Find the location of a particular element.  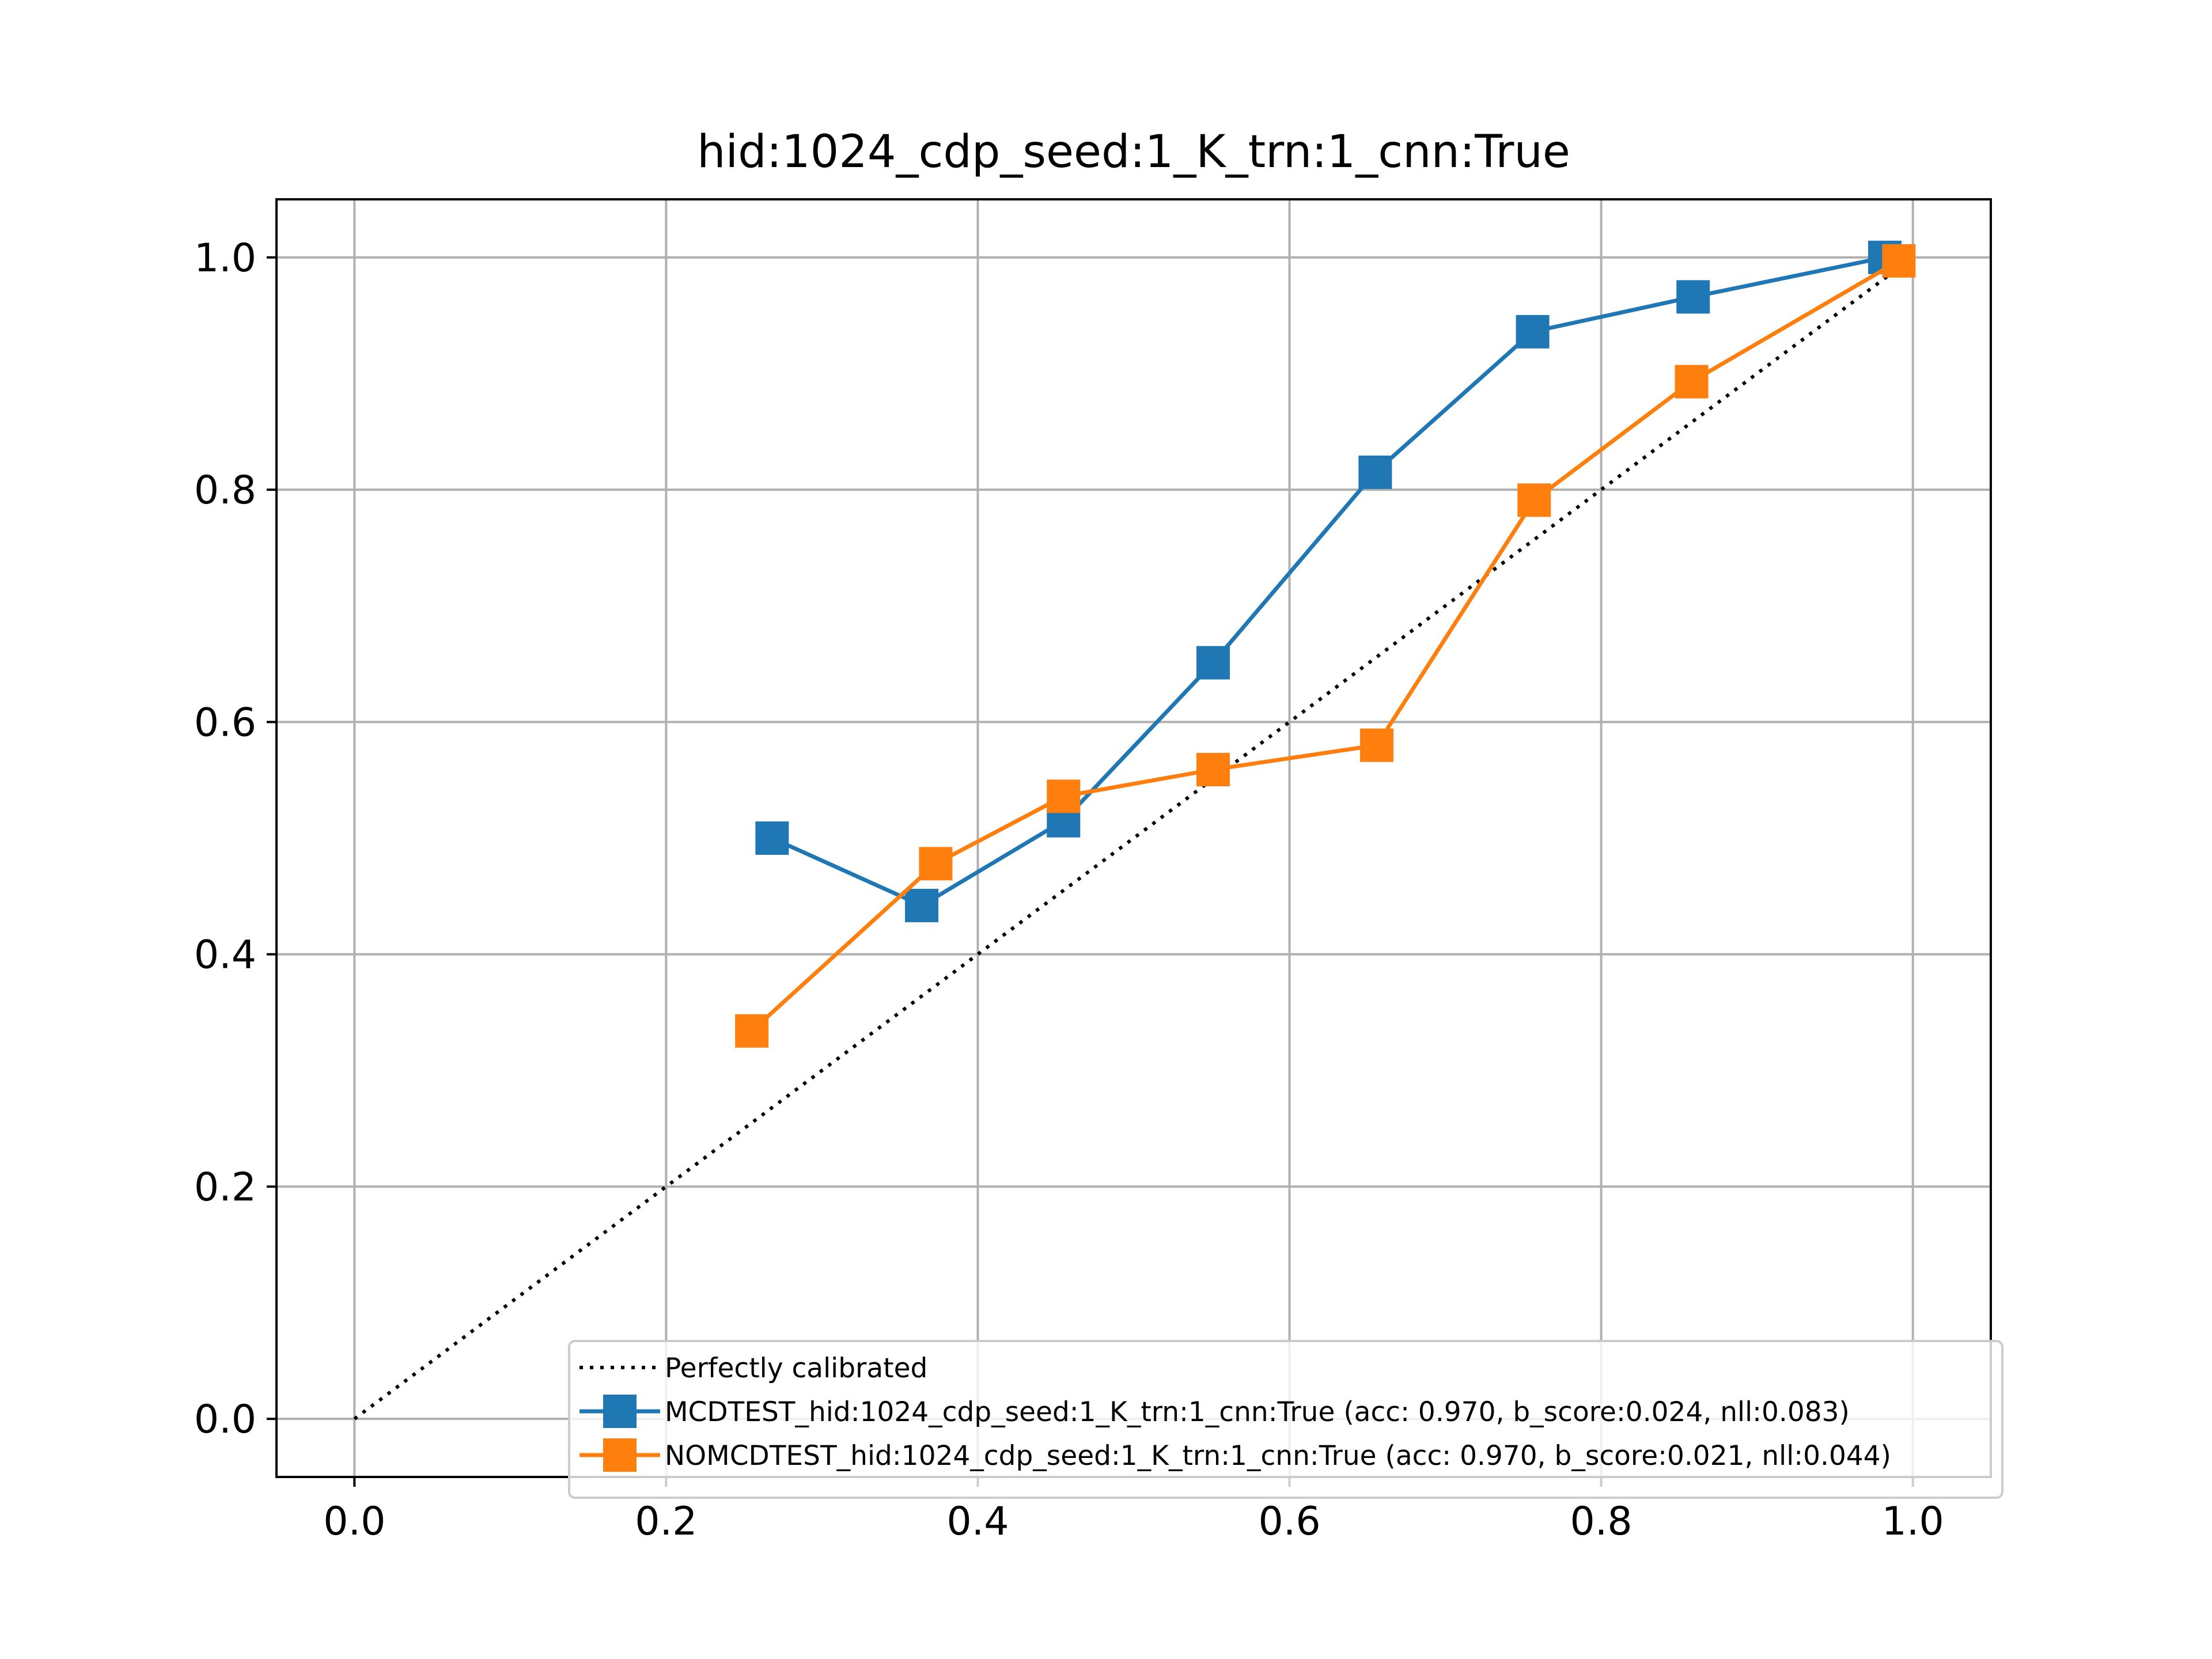

x-tick-label: 0.2 is located at coordinates (666, 1521).